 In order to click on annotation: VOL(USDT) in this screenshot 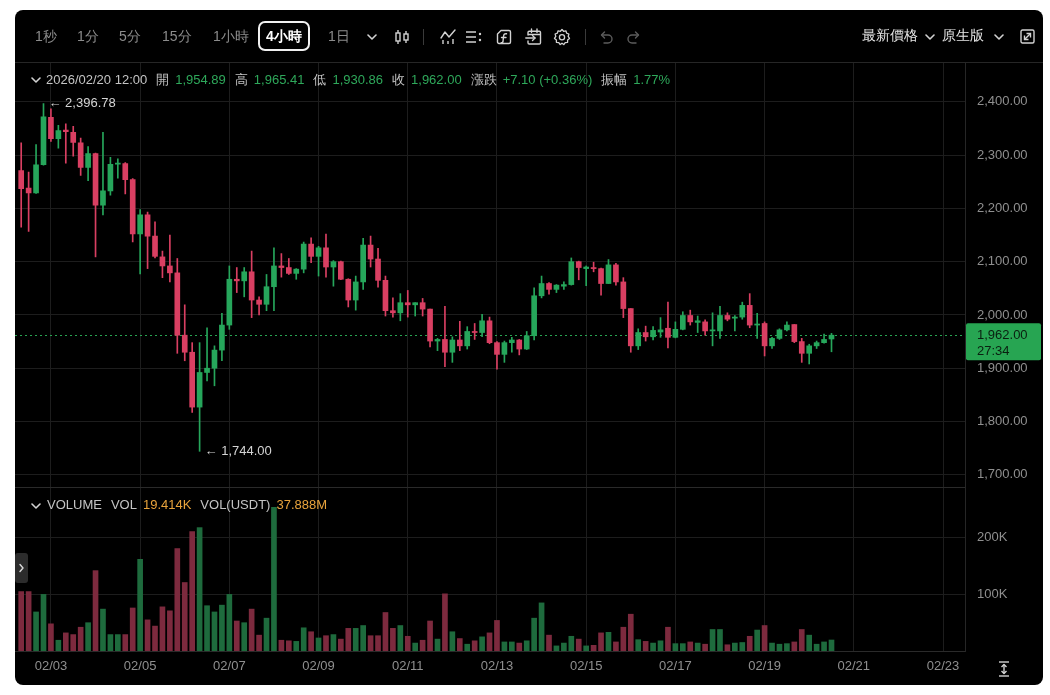, I will do `click(235, 505)`.